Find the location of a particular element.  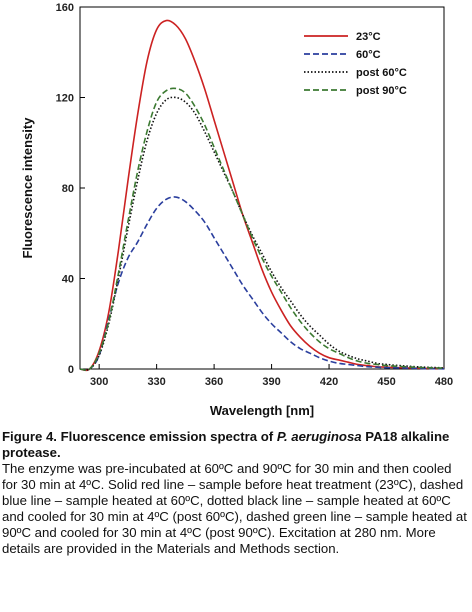

x-tick-label: 450 is located at coordinates (386, 382).